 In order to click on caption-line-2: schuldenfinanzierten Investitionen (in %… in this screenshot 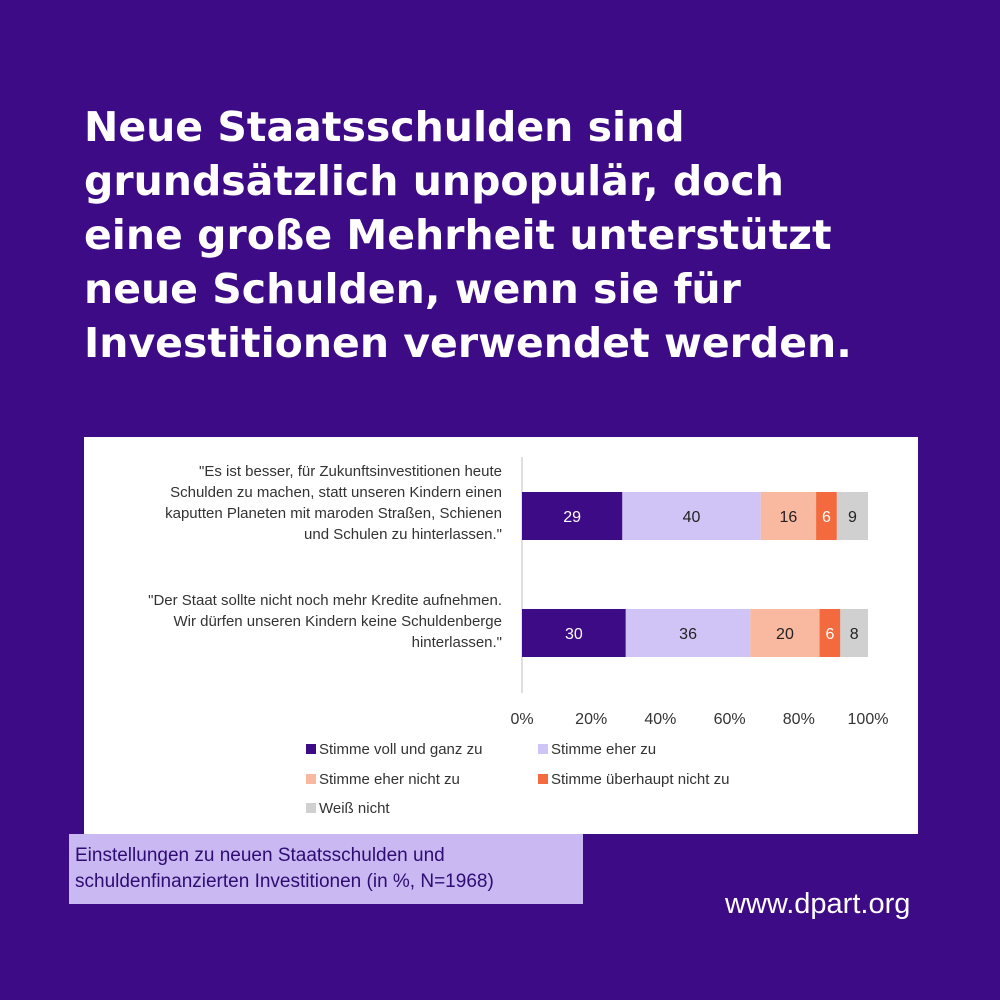, I will do `click(284, 881)`.